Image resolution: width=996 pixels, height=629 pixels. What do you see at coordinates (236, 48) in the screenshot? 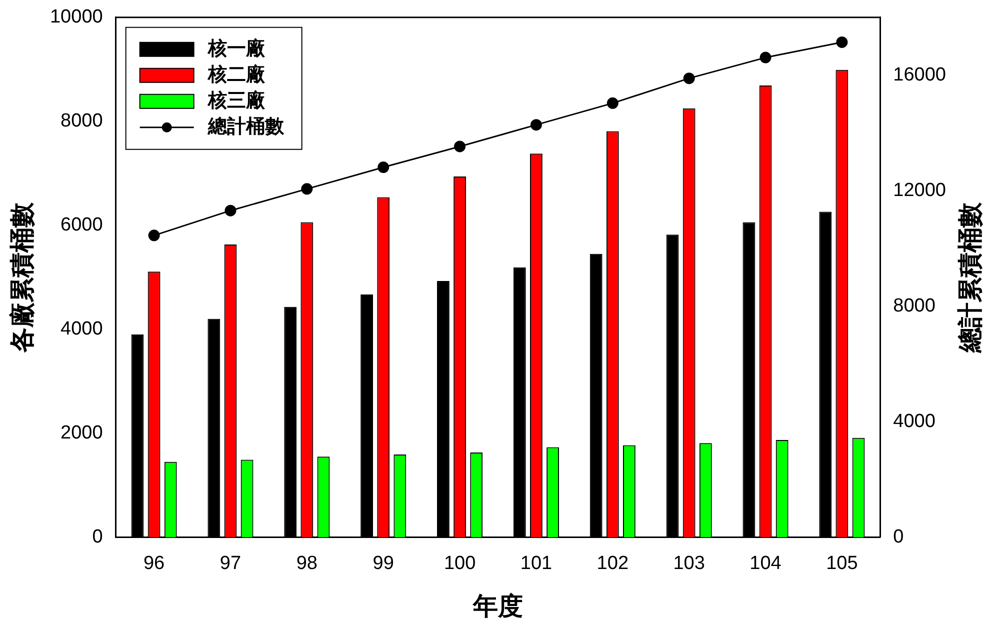
I see `legend-label: 核一廠` at bounding box center [236, 48].